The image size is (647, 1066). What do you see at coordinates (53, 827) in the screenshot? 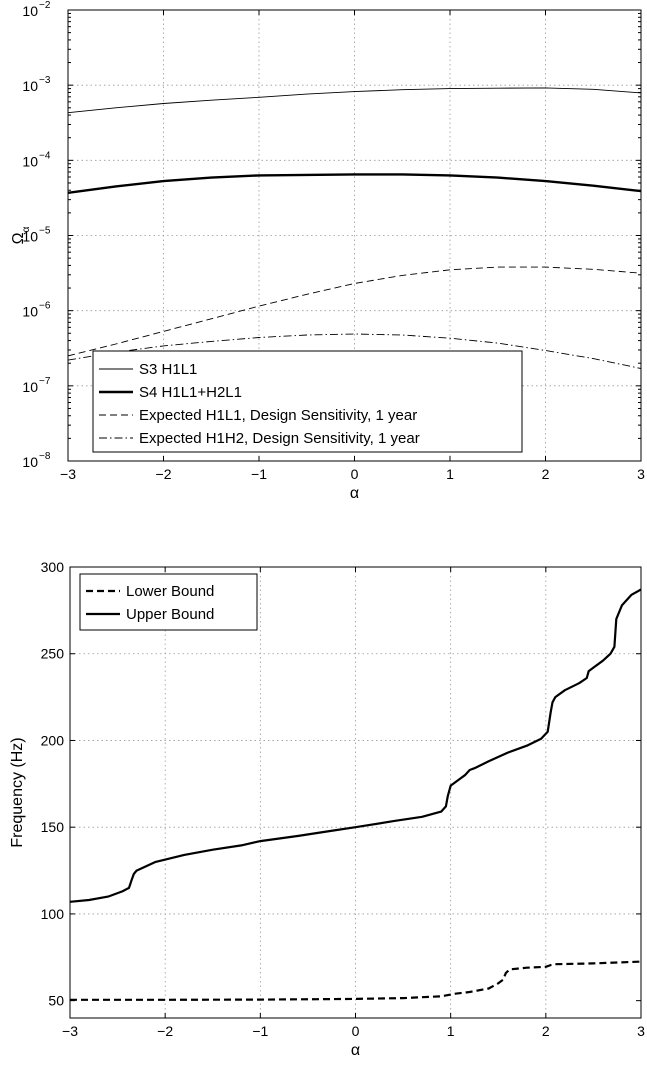
I see `y-tick-label: 150` at bounding box center [53, 827].